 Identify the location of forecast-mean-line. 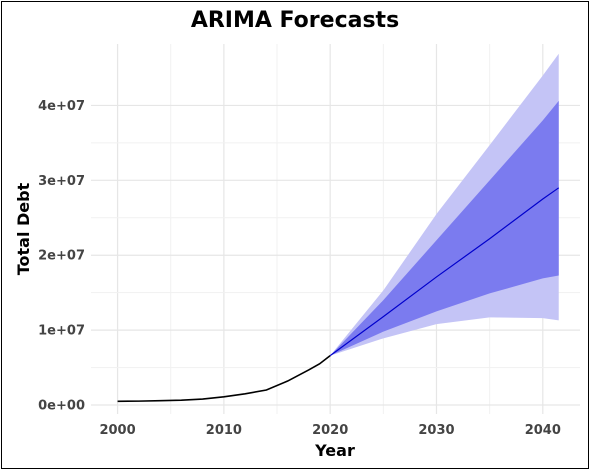
(444, 272).